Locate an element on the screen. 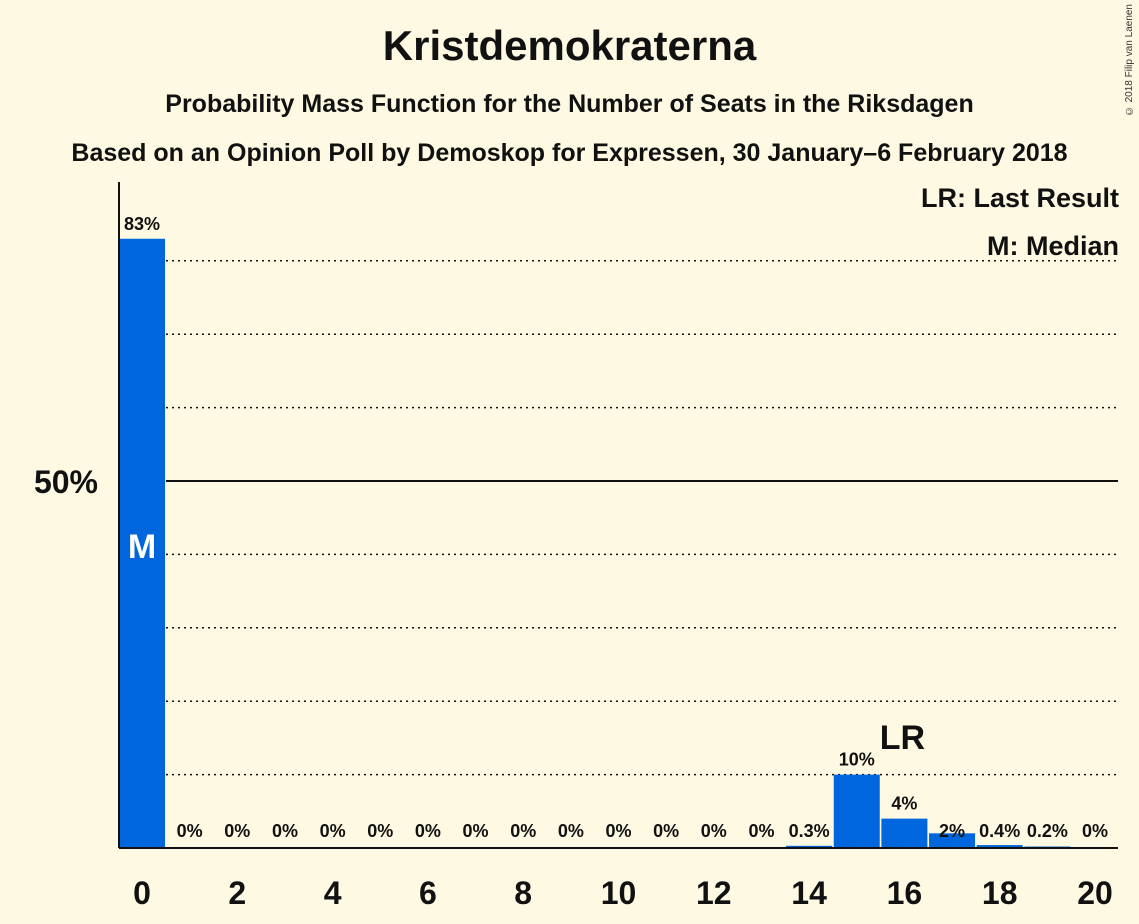  bar-label-seat-11: 0% is located at coordinates (666, 831).